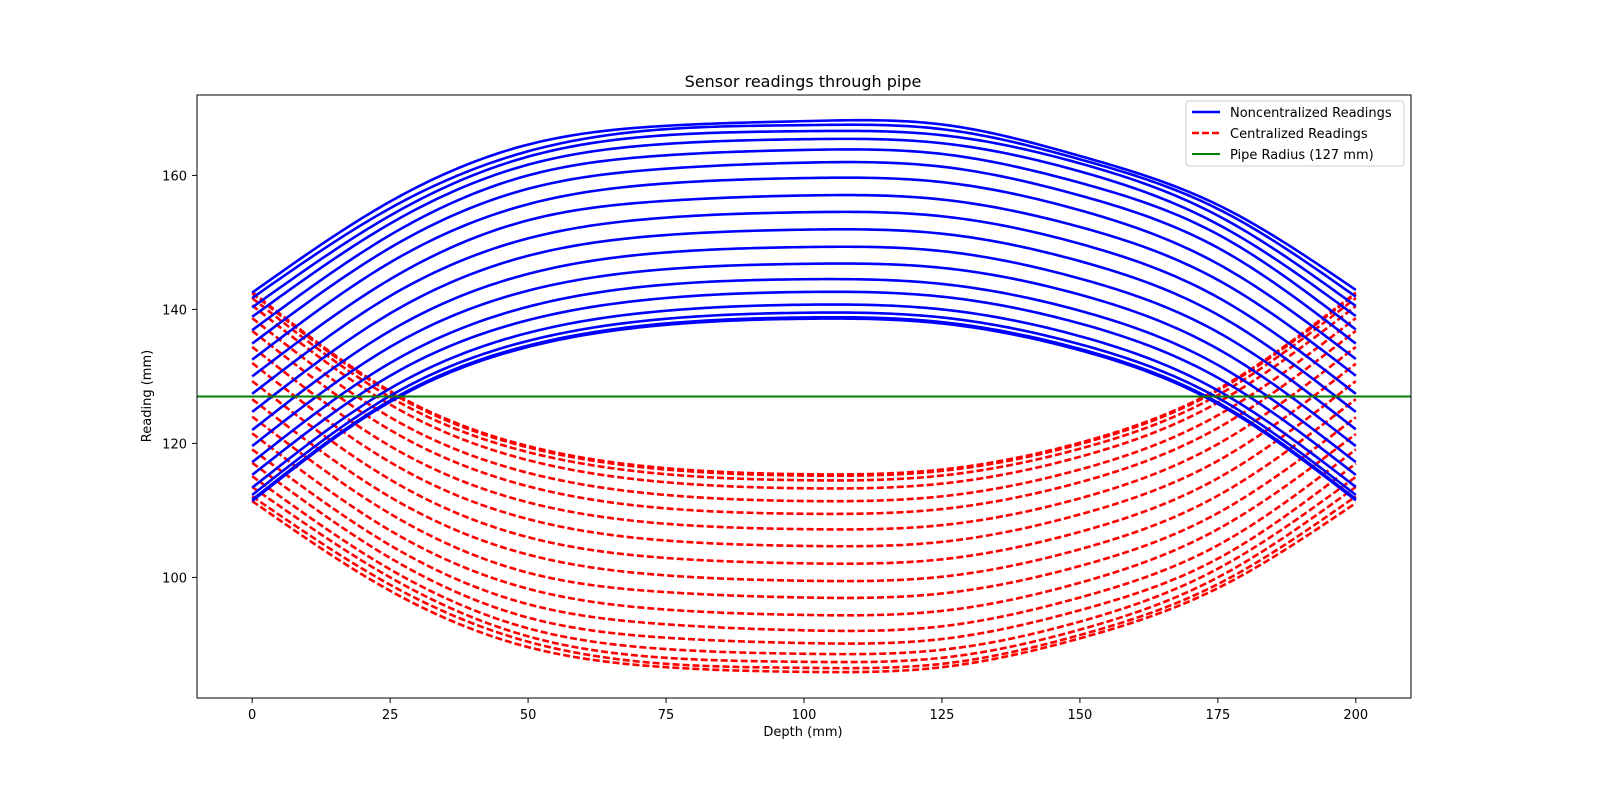 The width and height of the screenshot is (1600, 800). Describe the element at coordinates (942, 715) in the screenshot. I see `x-tick-label: 125` at that location.